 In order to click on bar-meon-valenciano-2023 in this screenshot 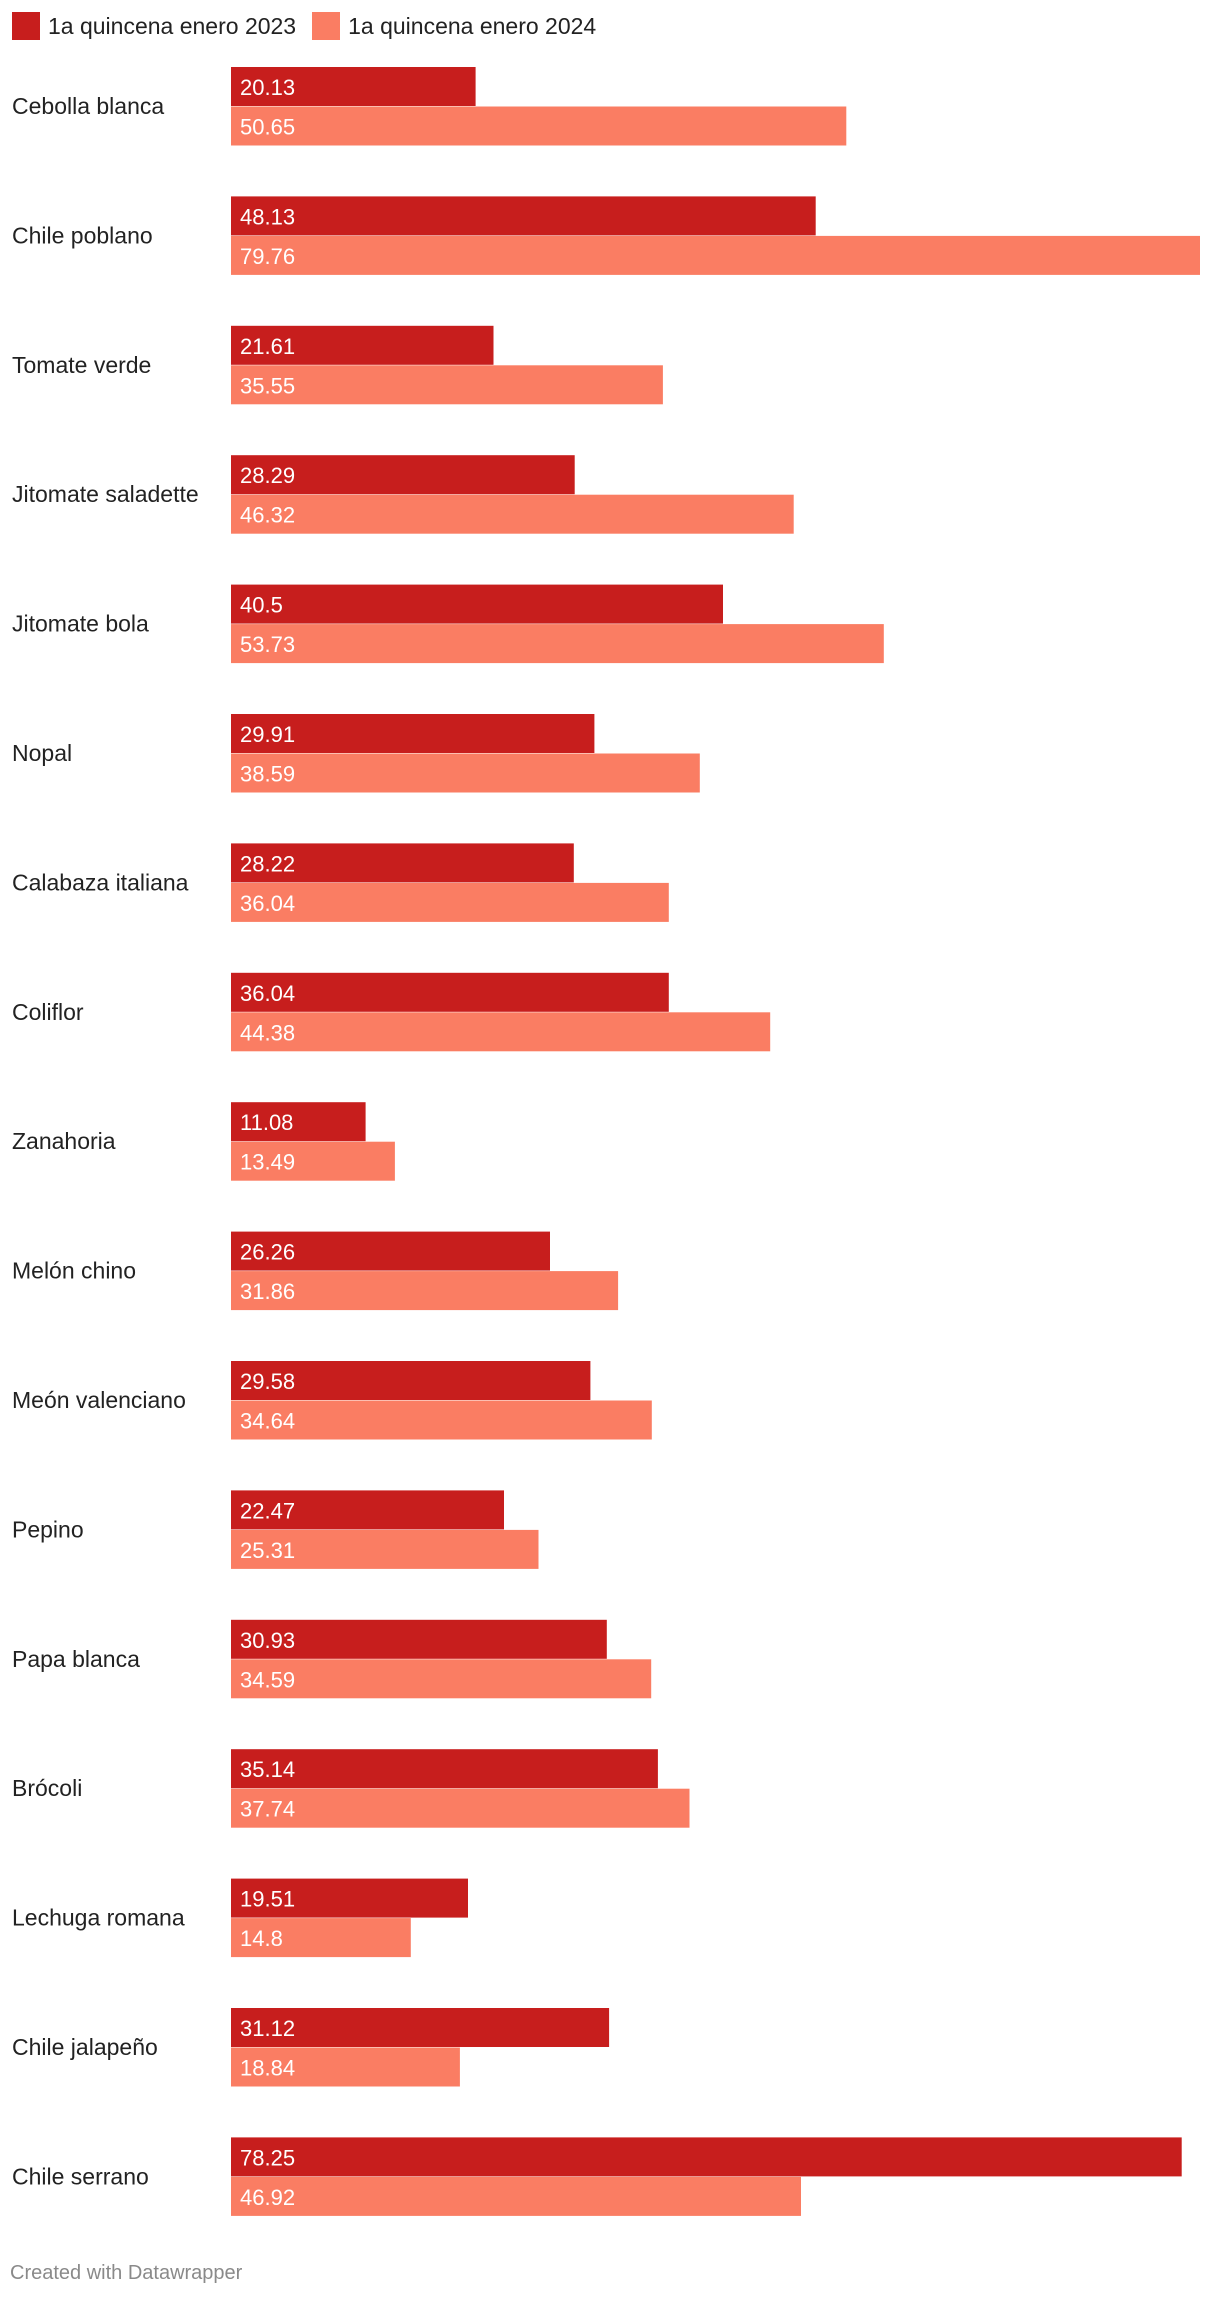, I will do `click(411, 1380)`.